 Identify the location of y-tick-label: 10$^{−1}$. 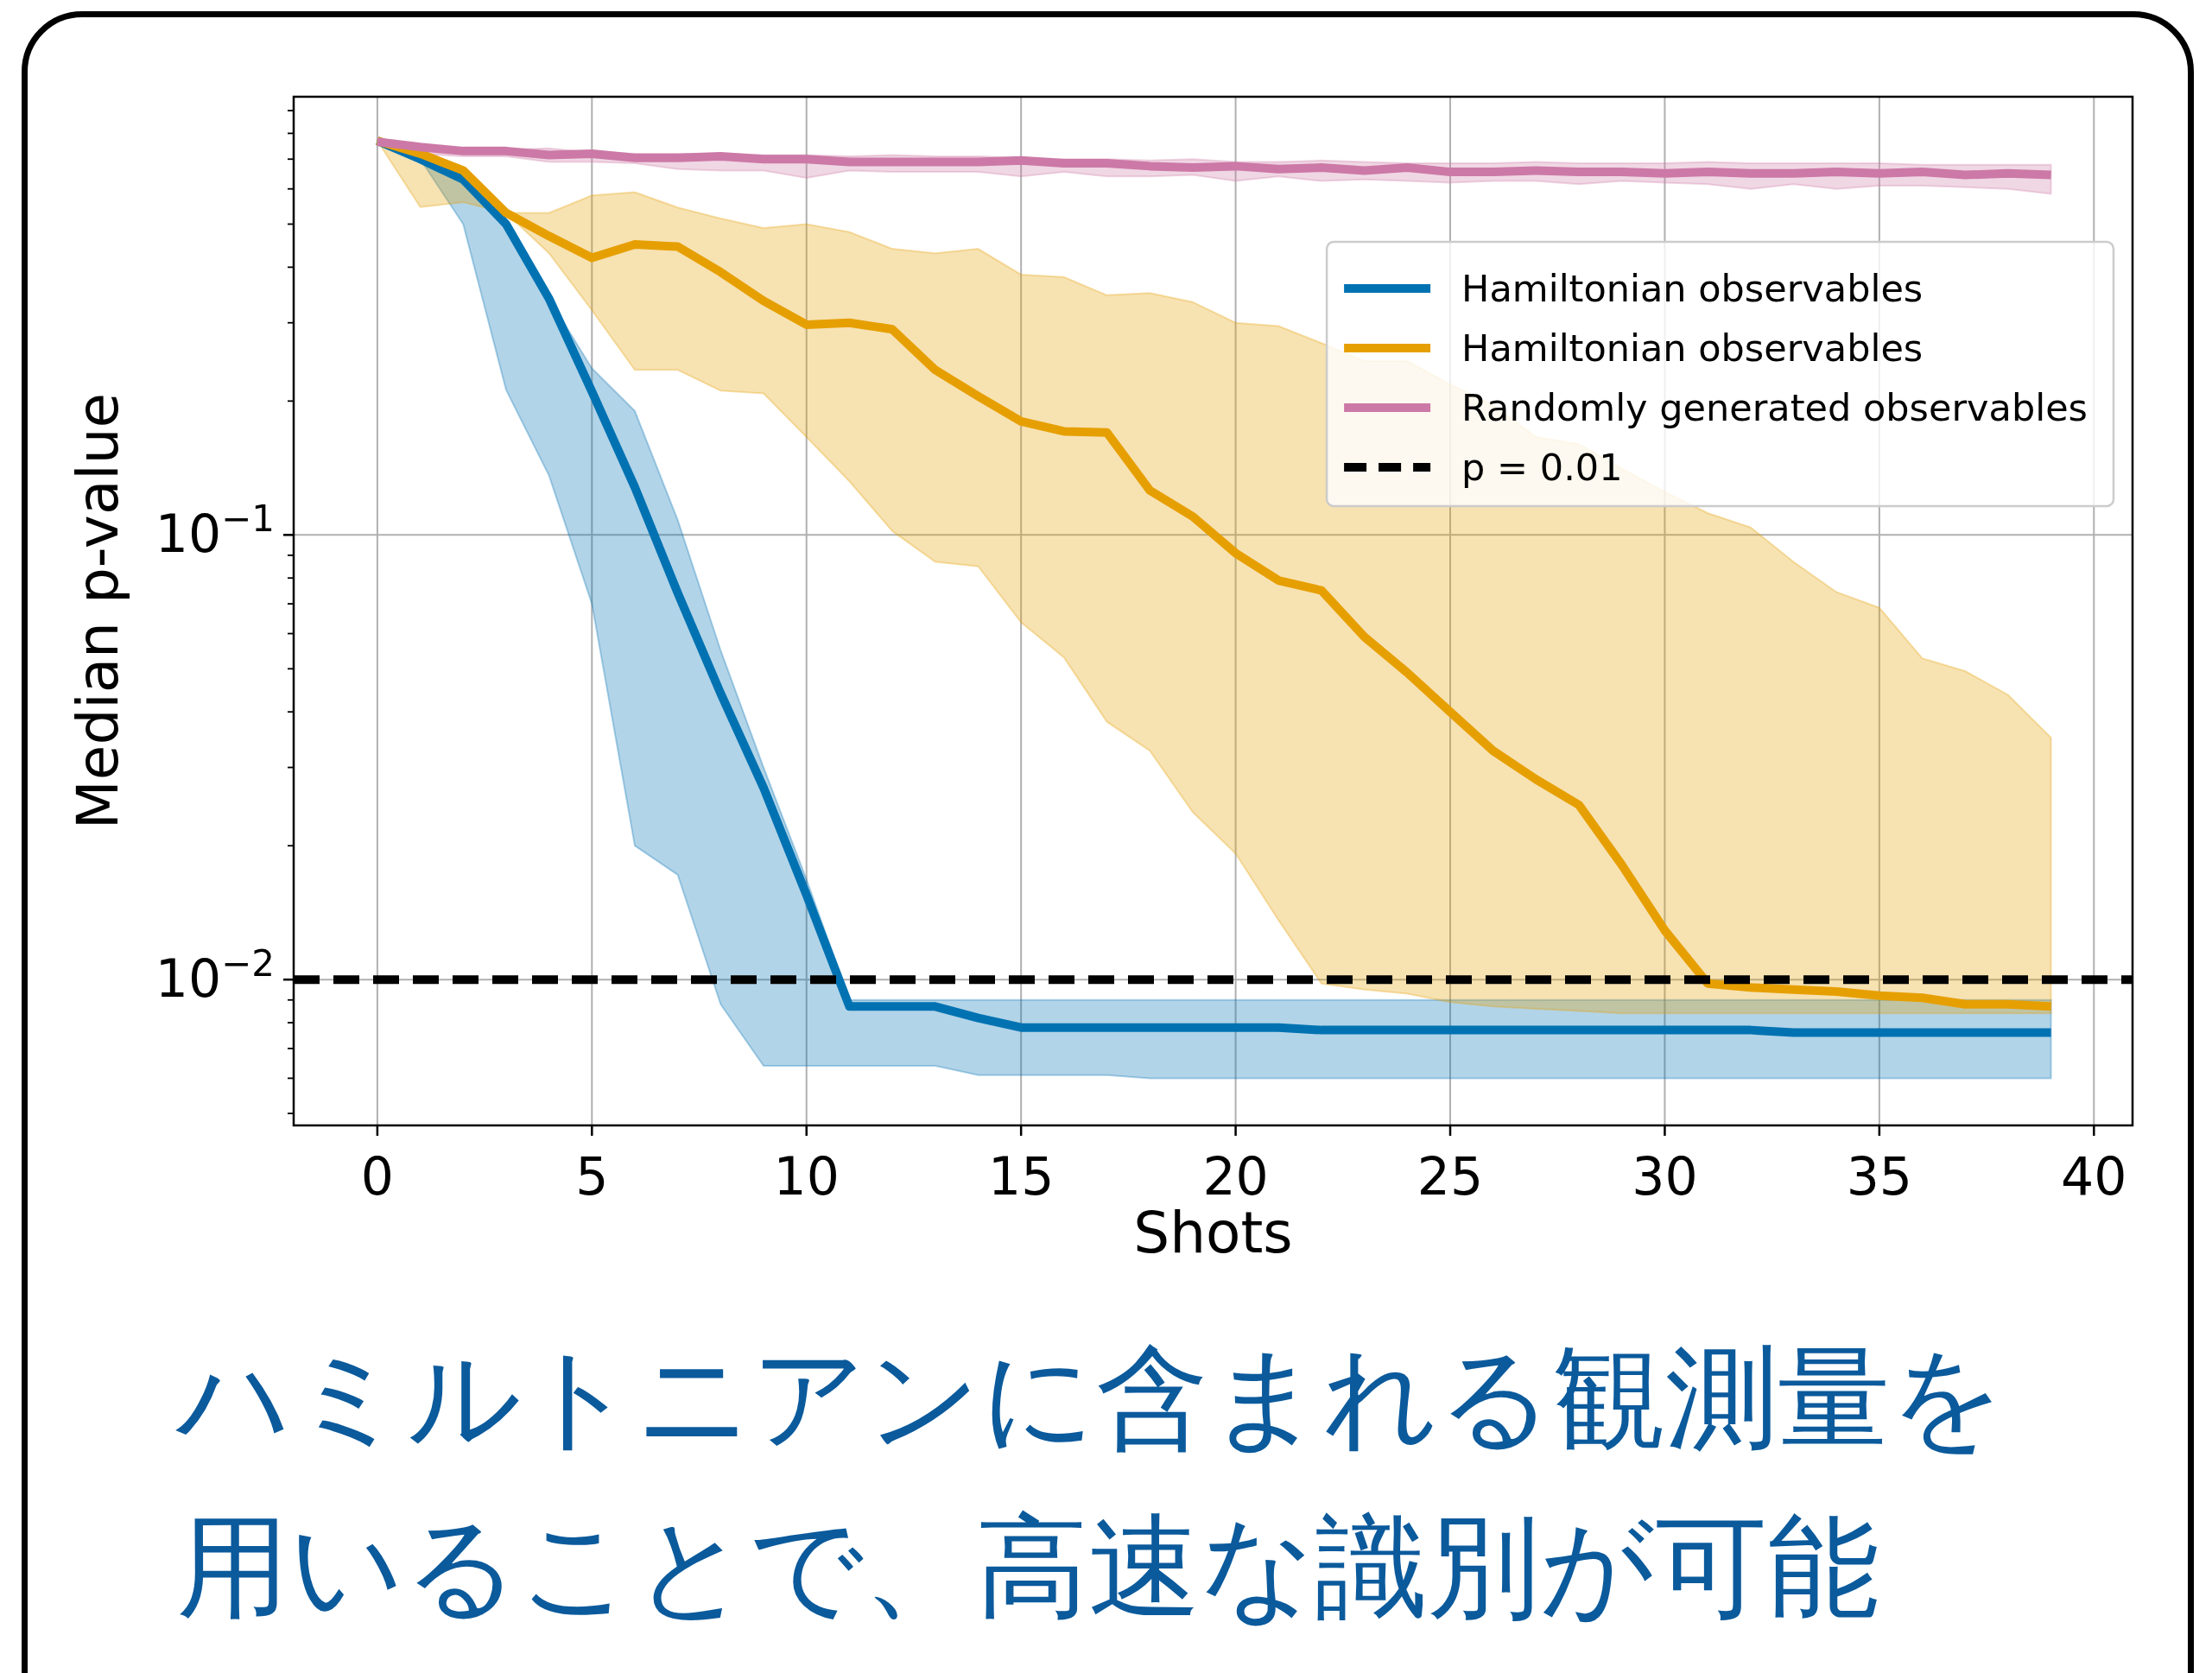
(215, 531).